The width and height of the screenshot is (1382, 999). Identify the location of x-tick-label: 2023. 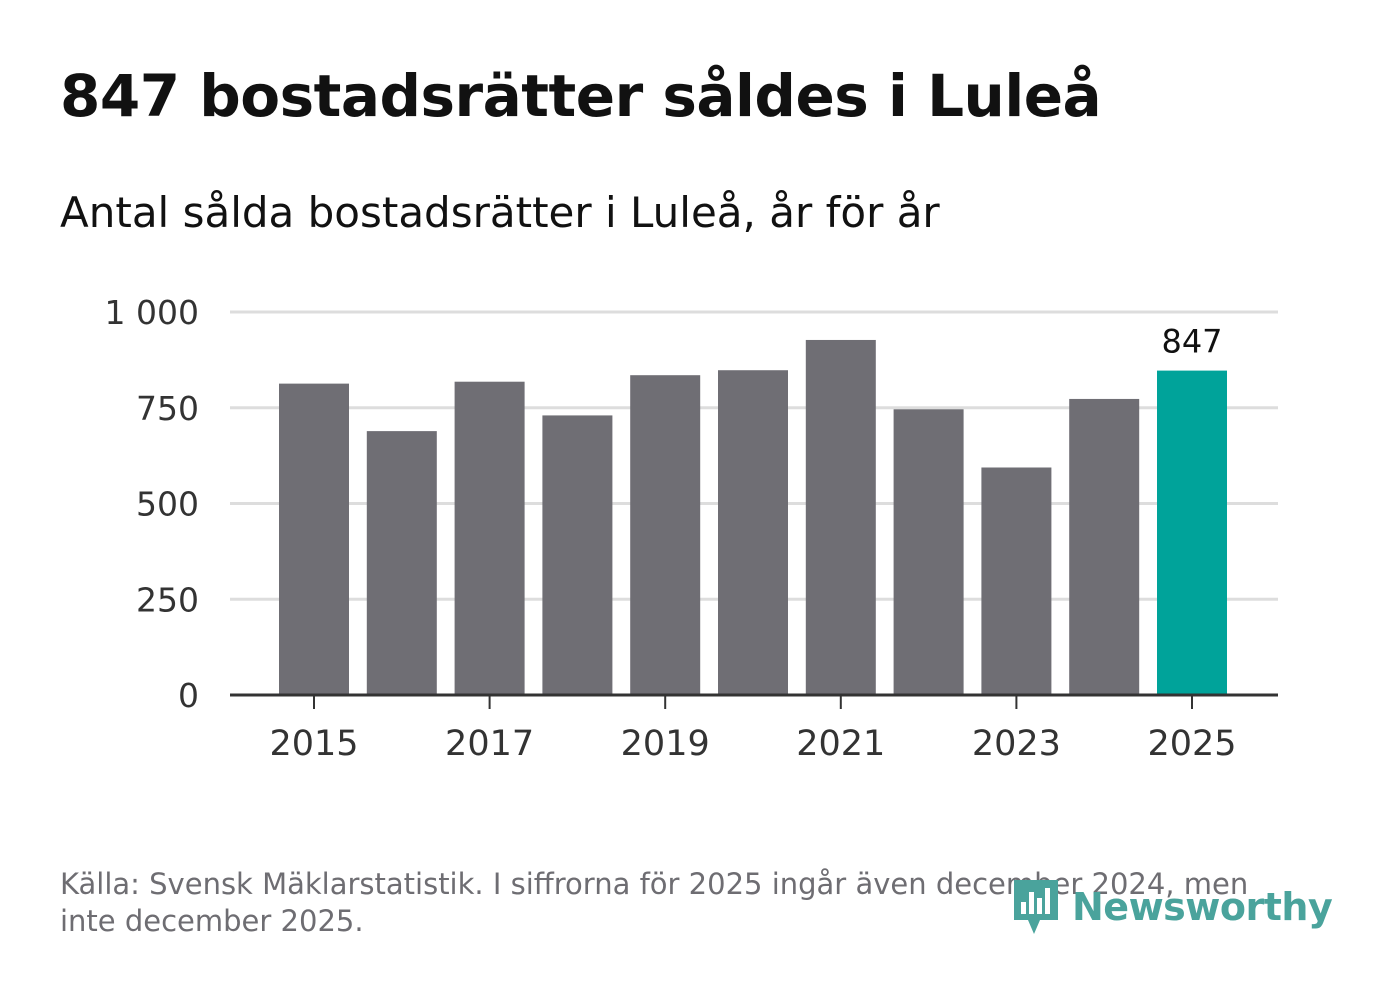
(1016, 744).